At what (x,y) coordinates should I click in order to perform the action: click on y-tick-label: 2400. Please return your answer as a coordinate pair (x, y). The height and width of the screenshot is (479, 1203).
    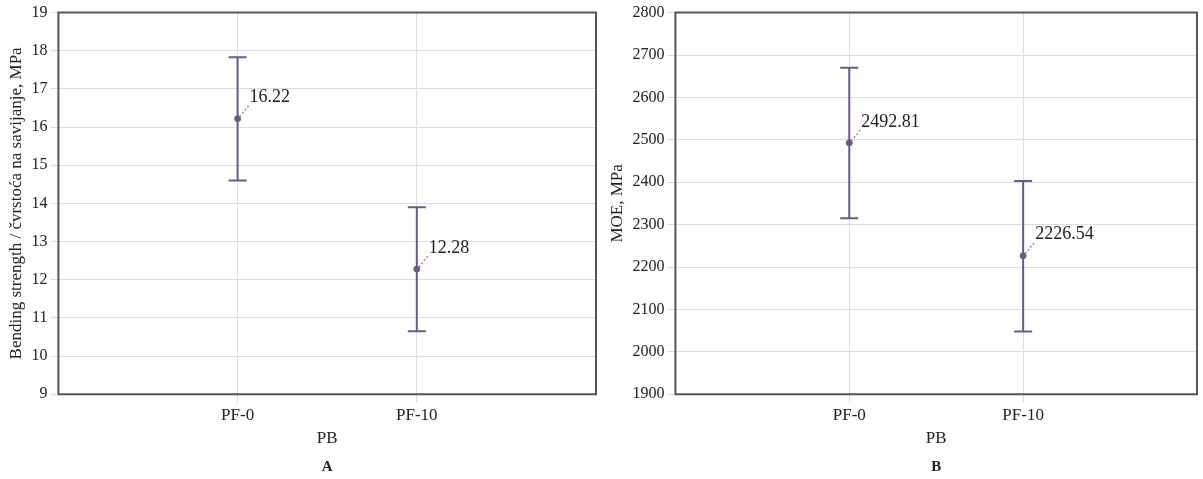
    Looking at the image, I should click on (648, 181).